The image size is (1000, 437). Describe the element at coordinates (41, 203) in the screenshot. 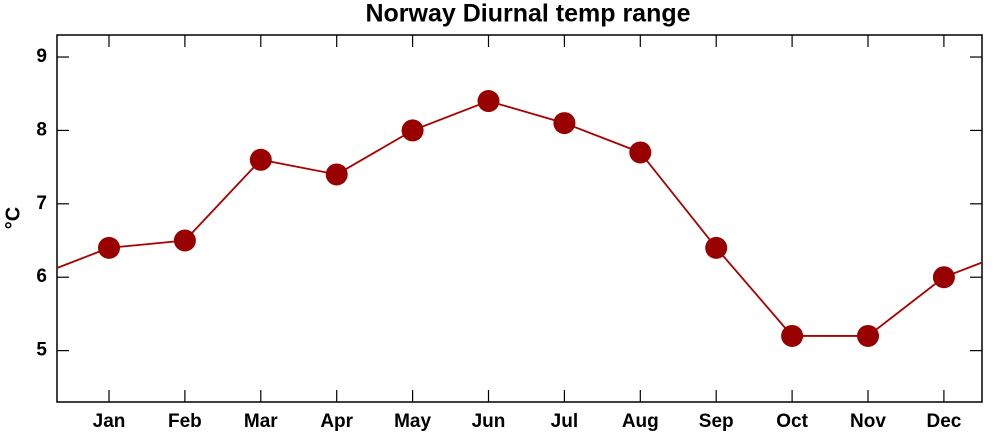

I see `y-tick-label: 7` at that location.